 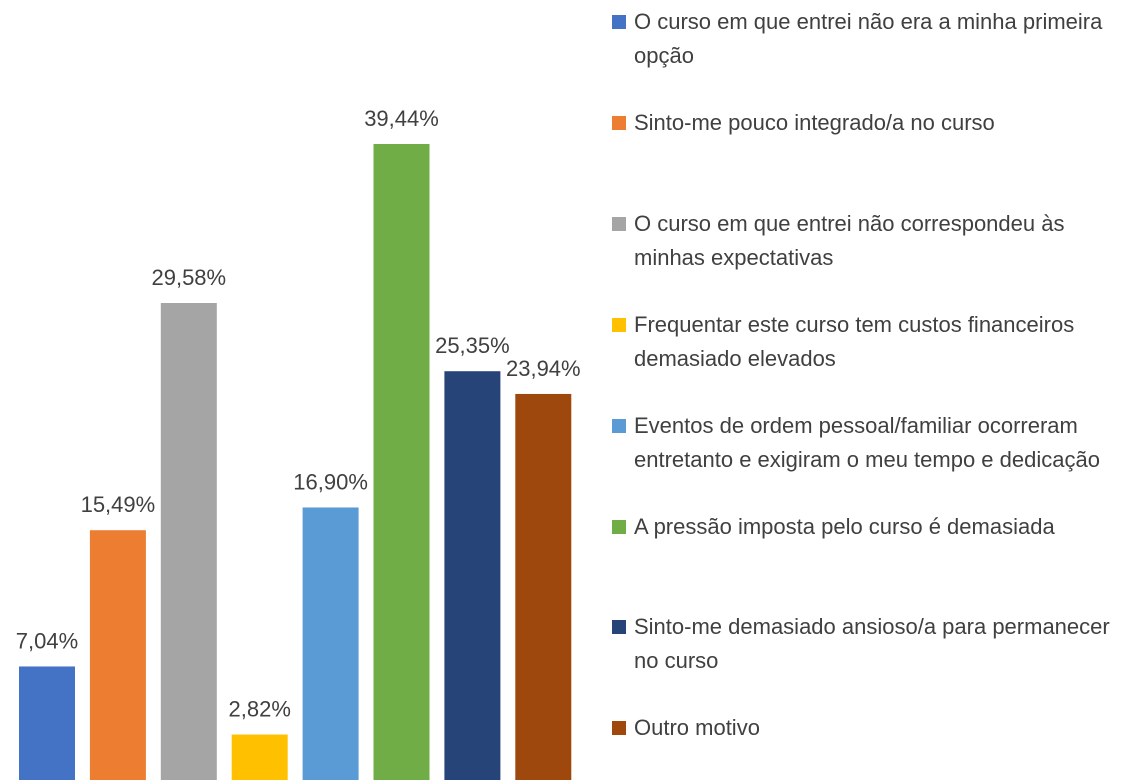 What do you see at coordinates (47, 640) in the screenshot?
I see `data-label: 7,04%` at bounding box center [47, 640].